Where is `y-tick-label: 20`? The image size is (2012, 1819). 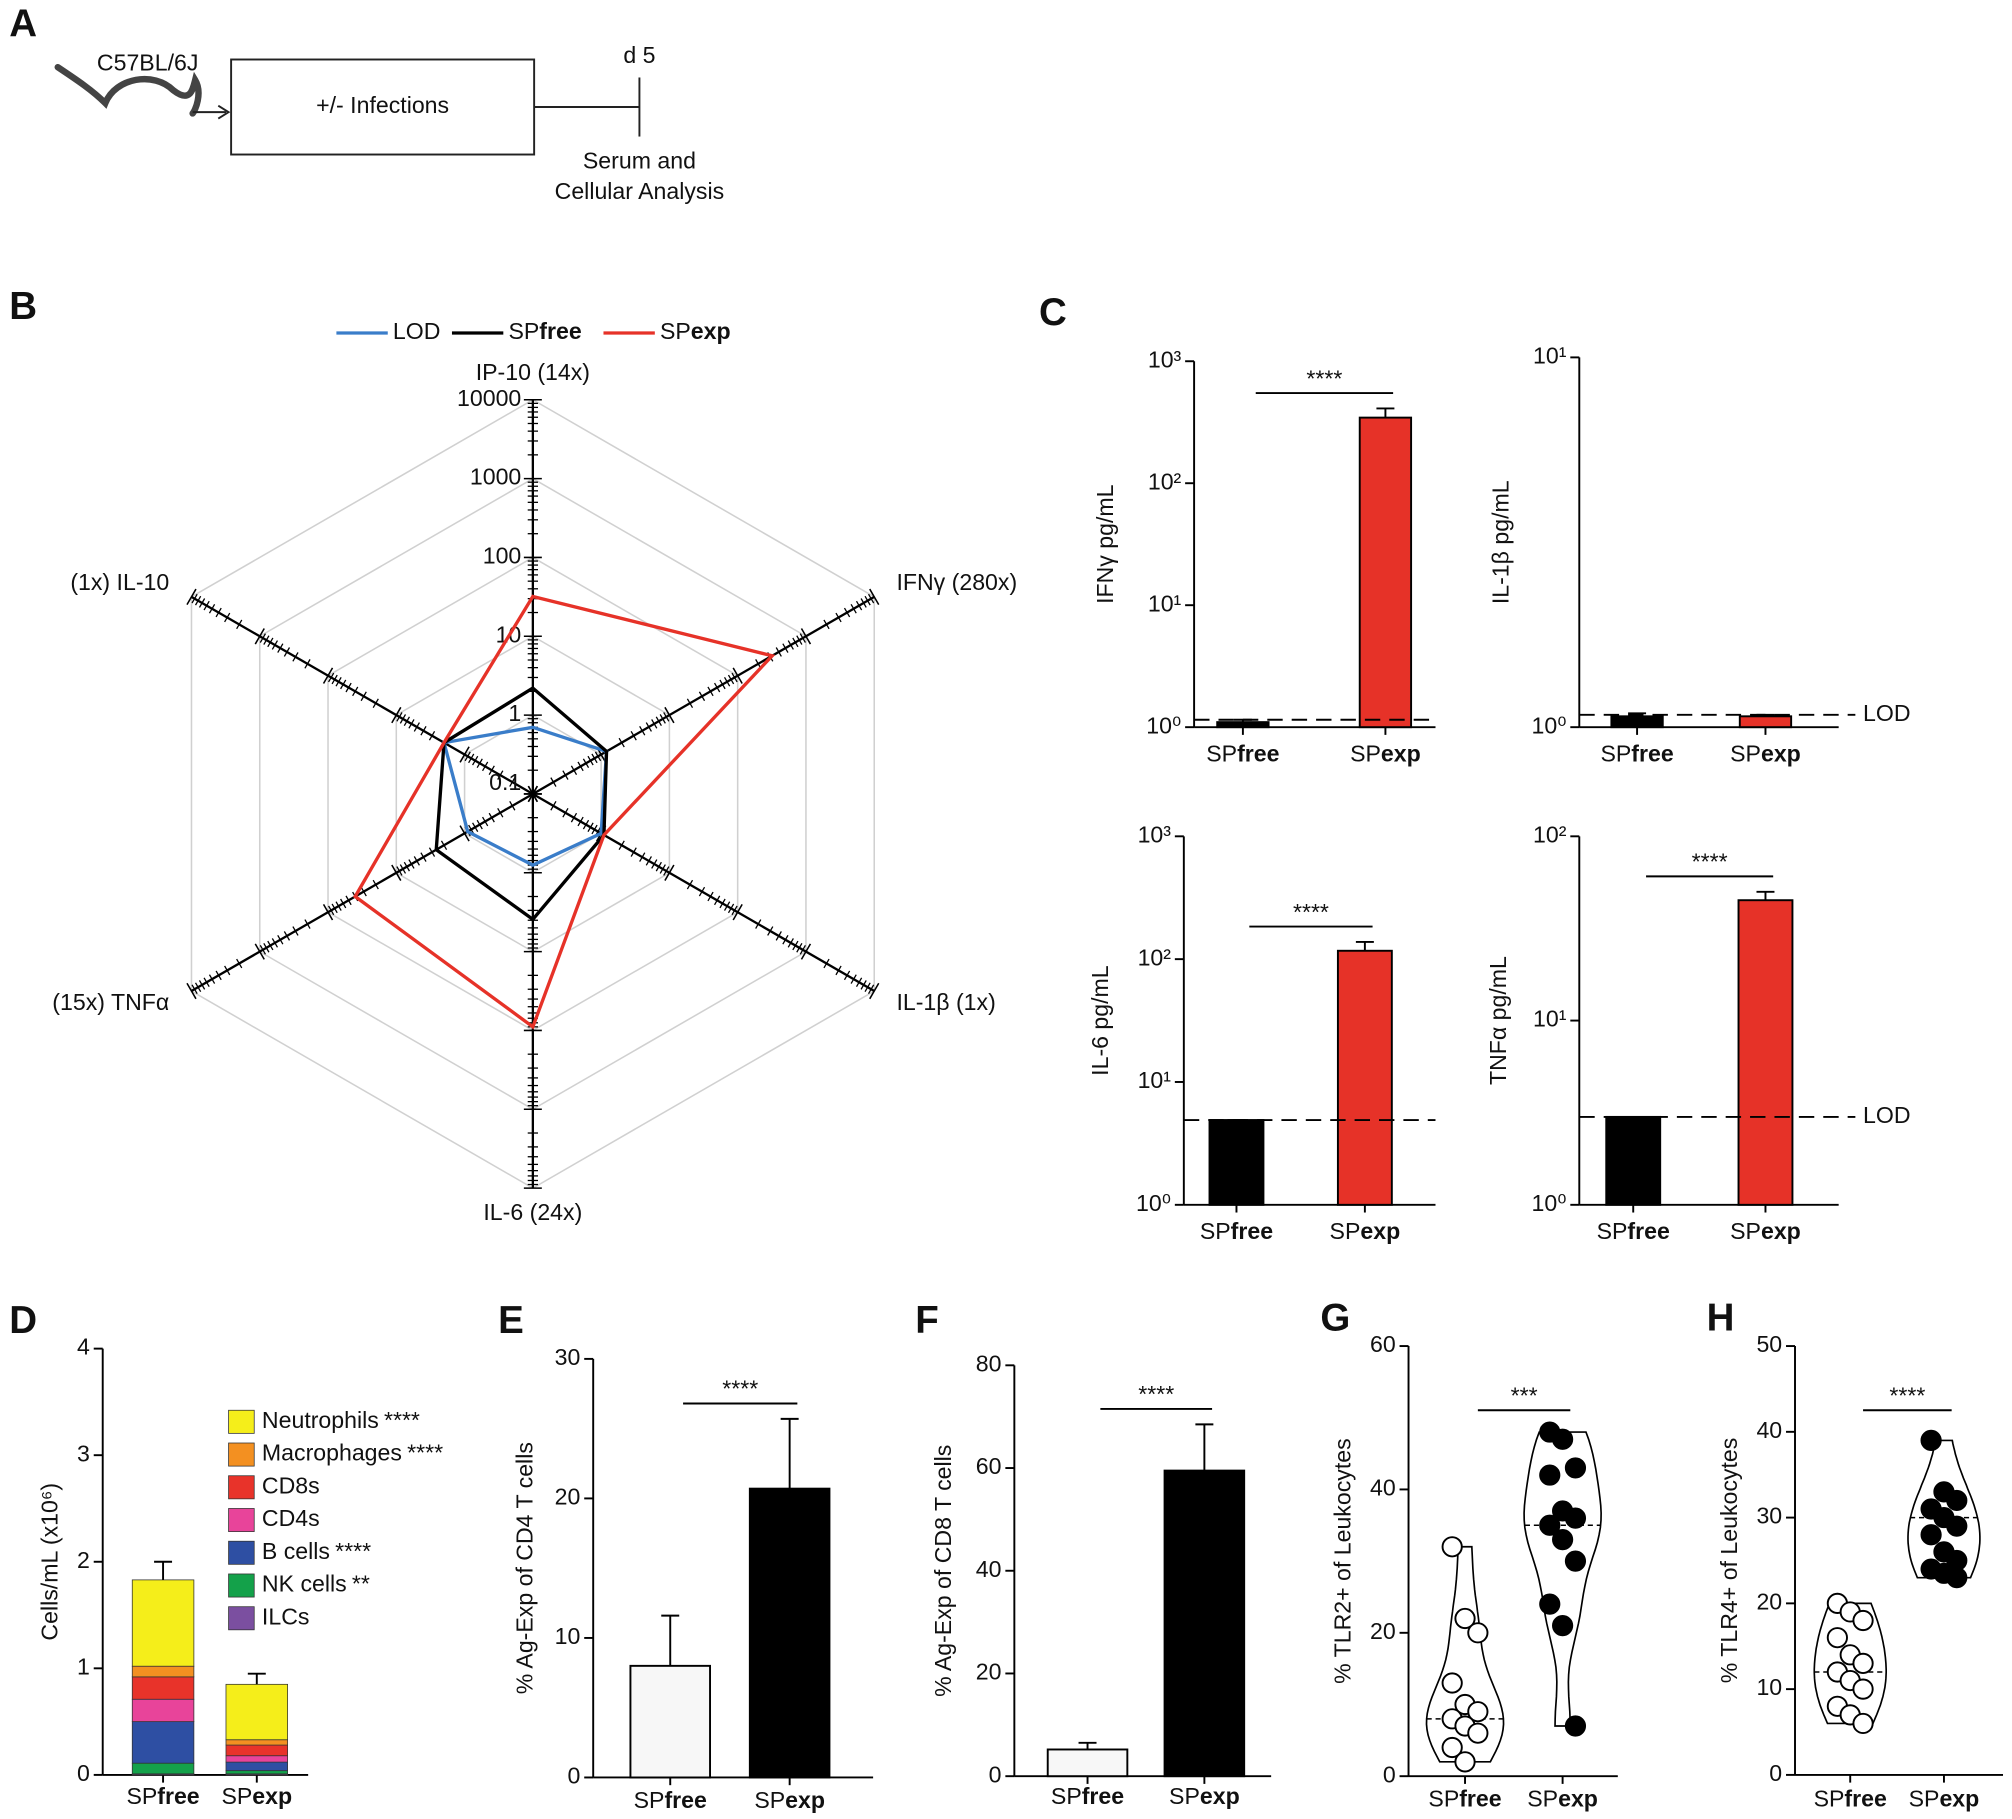 y-tick-label: 20 is located at coordinates (989, 1672).